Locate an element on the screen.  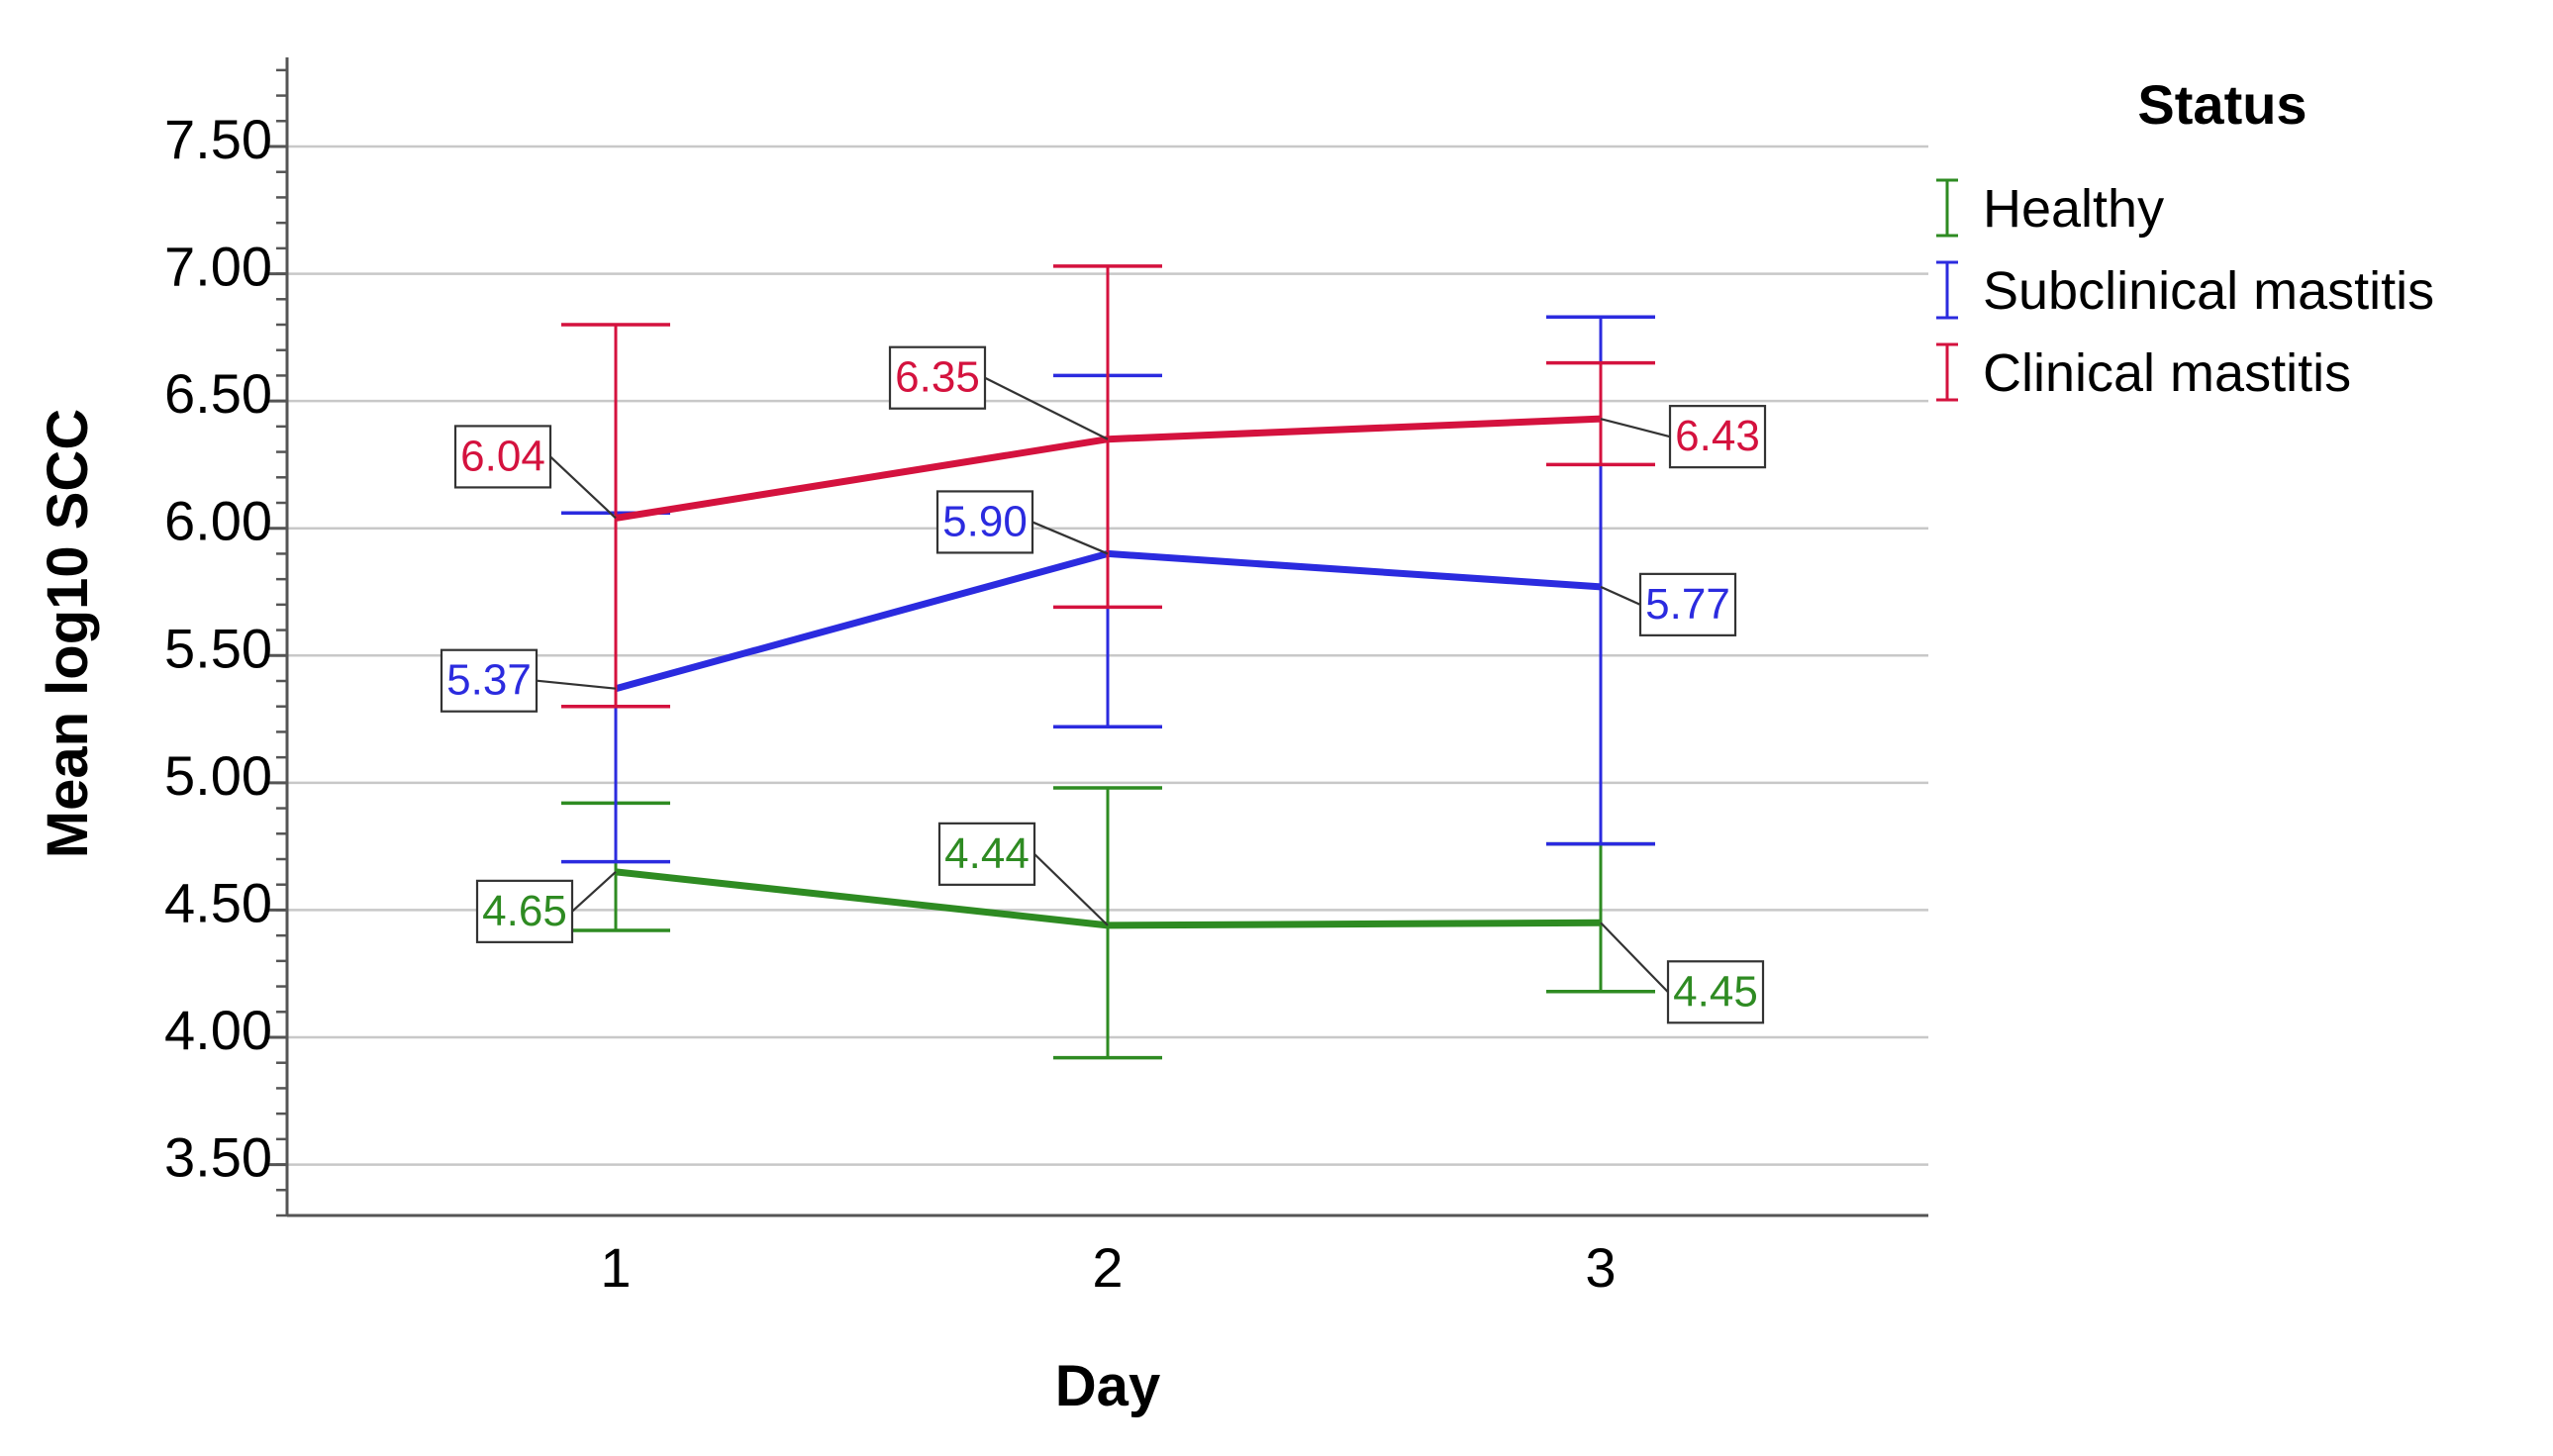
data-label-text: 5.37 is located at coordinates (489, 680).